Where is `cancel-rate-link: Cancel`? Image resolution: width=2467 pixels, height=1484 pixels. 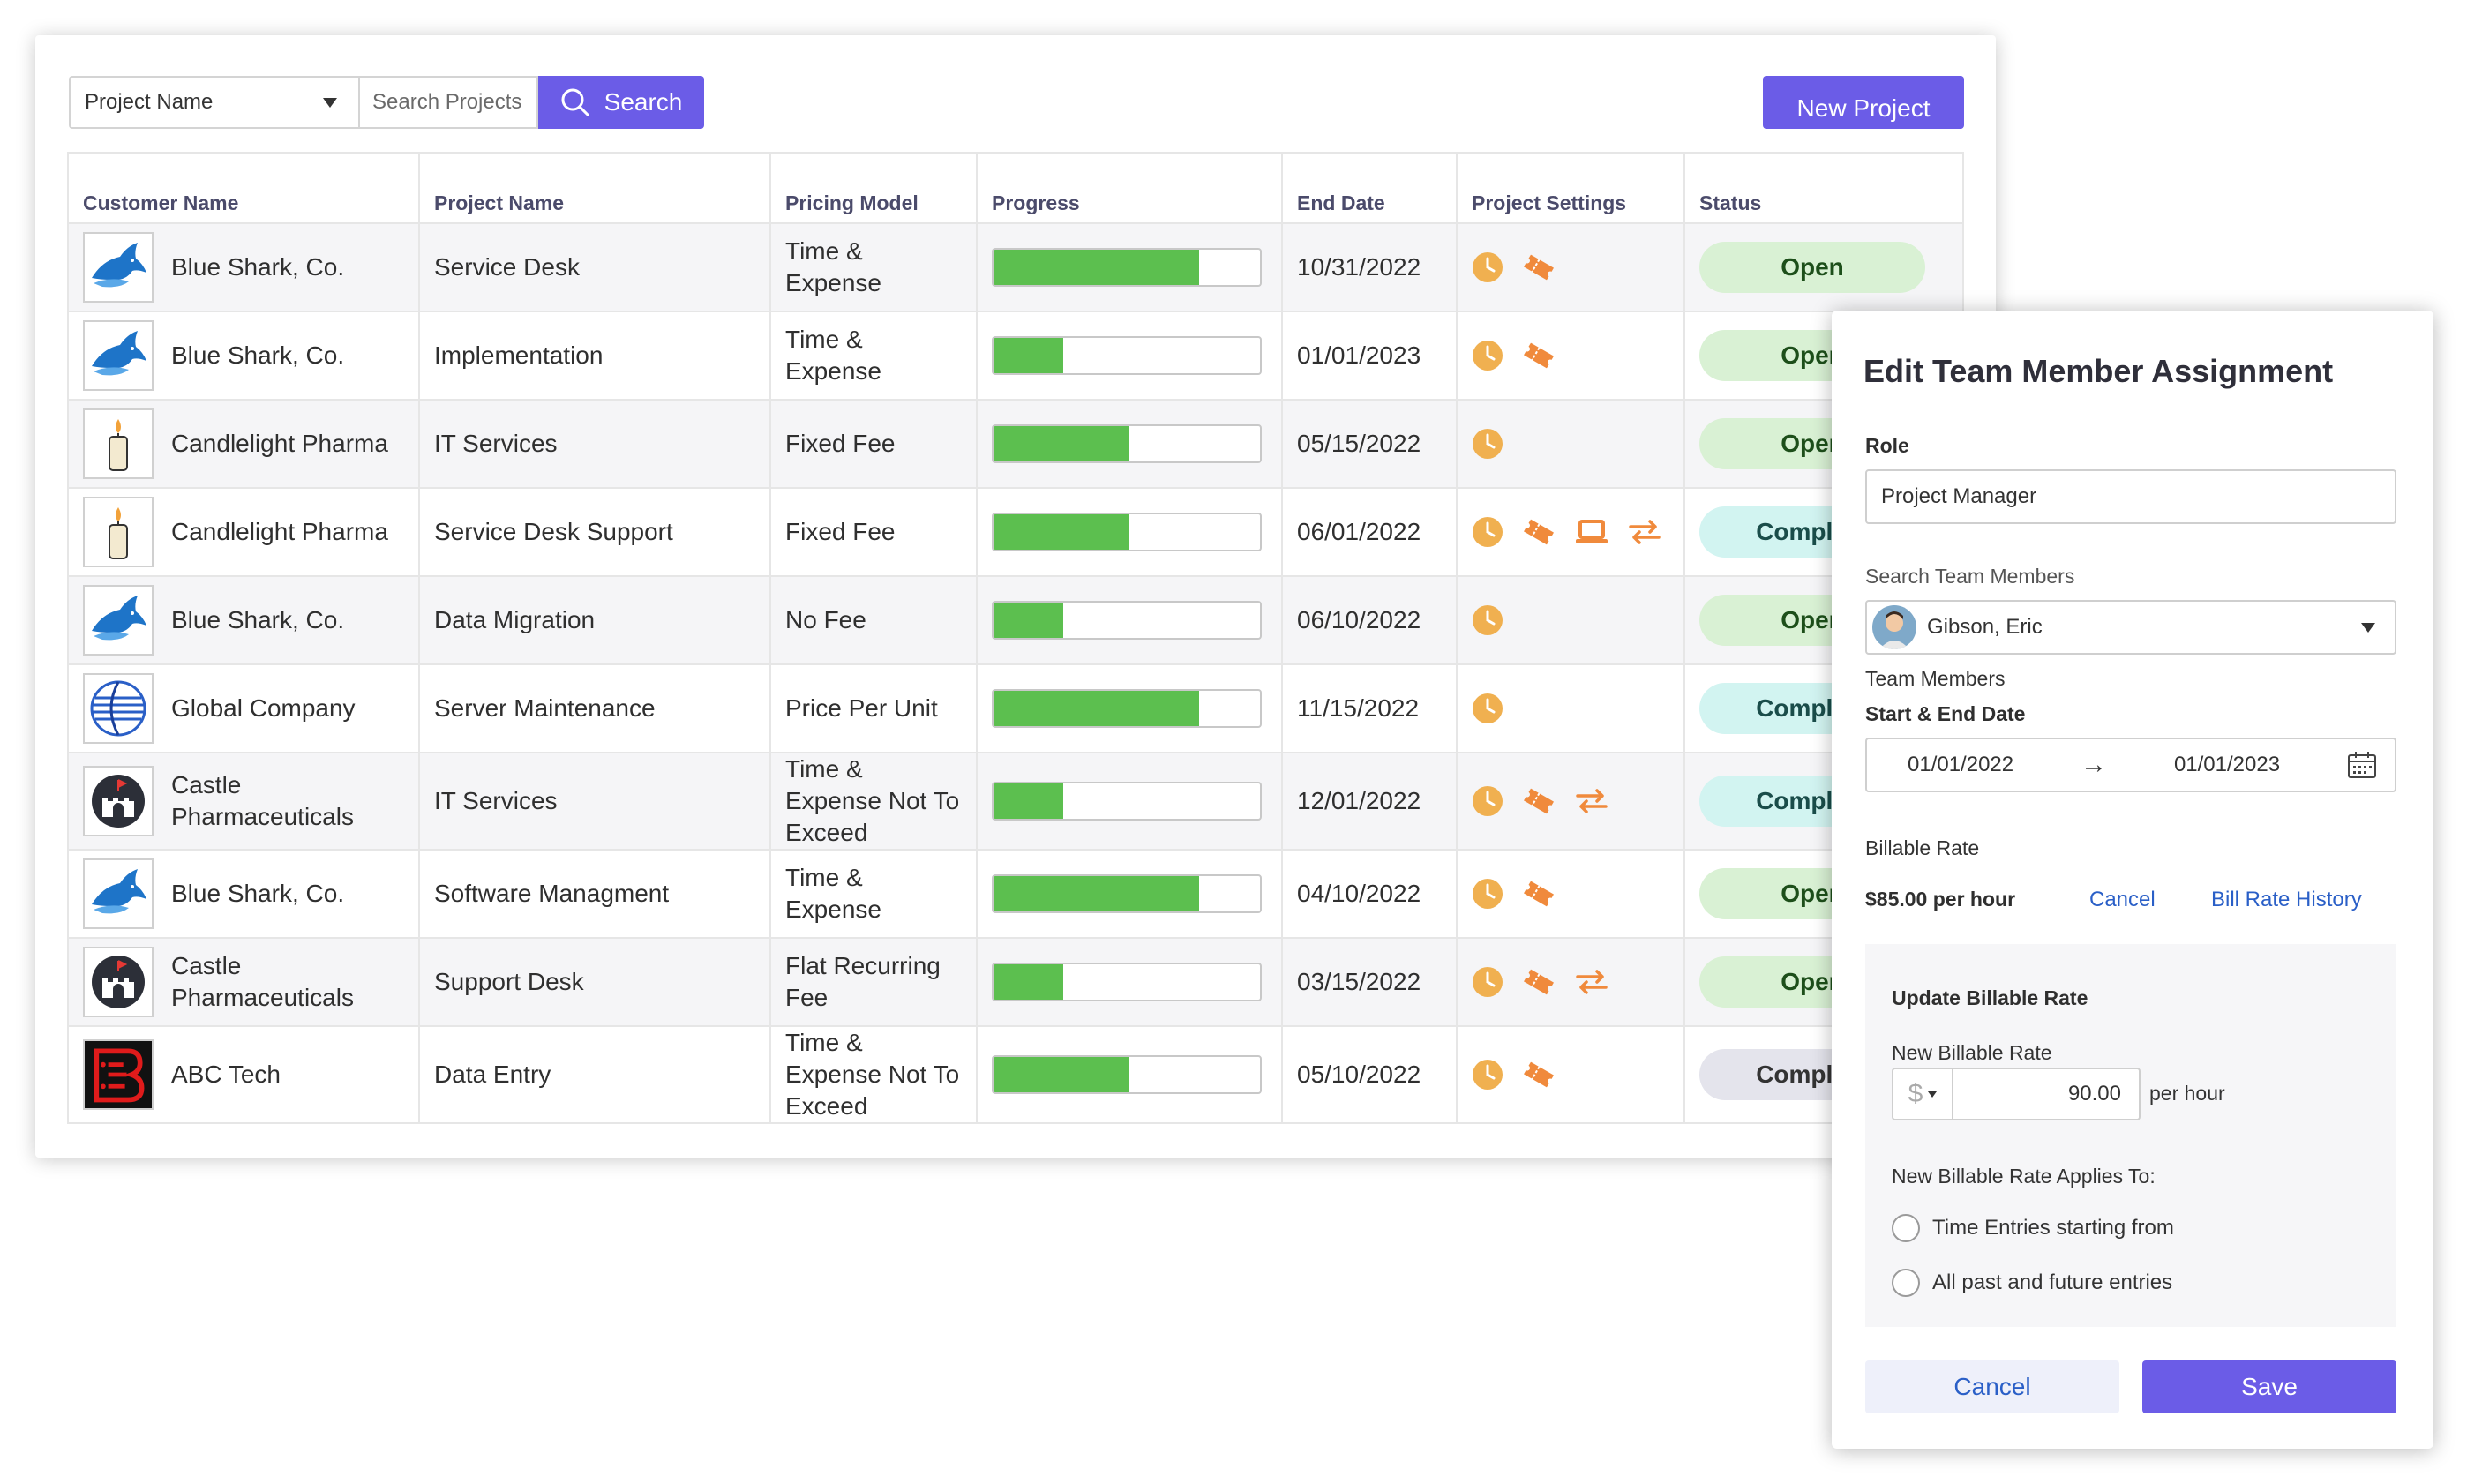
cancel-rate-link: Cancel is located at coordinates (2122, 899).